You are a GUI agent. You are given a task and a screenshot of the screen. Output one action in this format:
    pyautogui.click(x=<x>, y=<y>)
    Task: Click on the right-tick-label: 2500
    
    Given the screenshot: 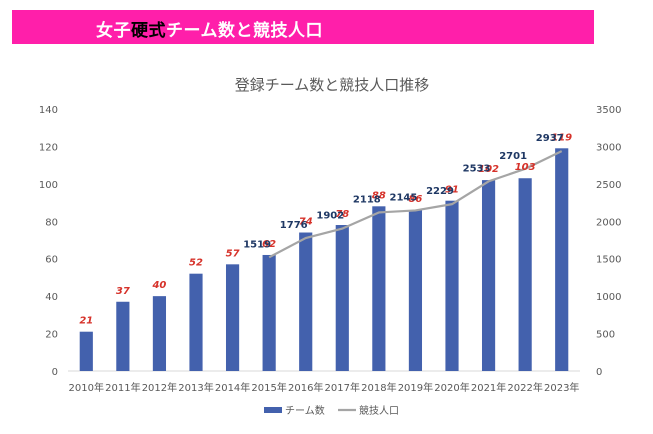 What is the action you would take?
    pyautogui.click(x=608, y=185)
    